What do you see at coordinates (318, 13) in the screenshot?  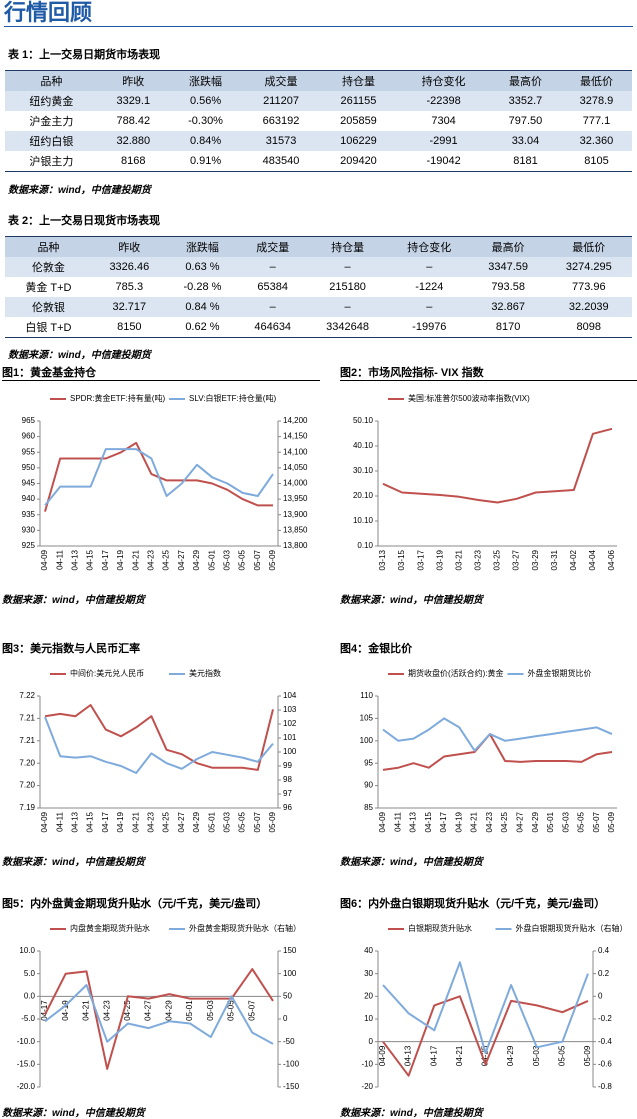 I see `page-title: 行情回顾` at bounding box center [318, 13].